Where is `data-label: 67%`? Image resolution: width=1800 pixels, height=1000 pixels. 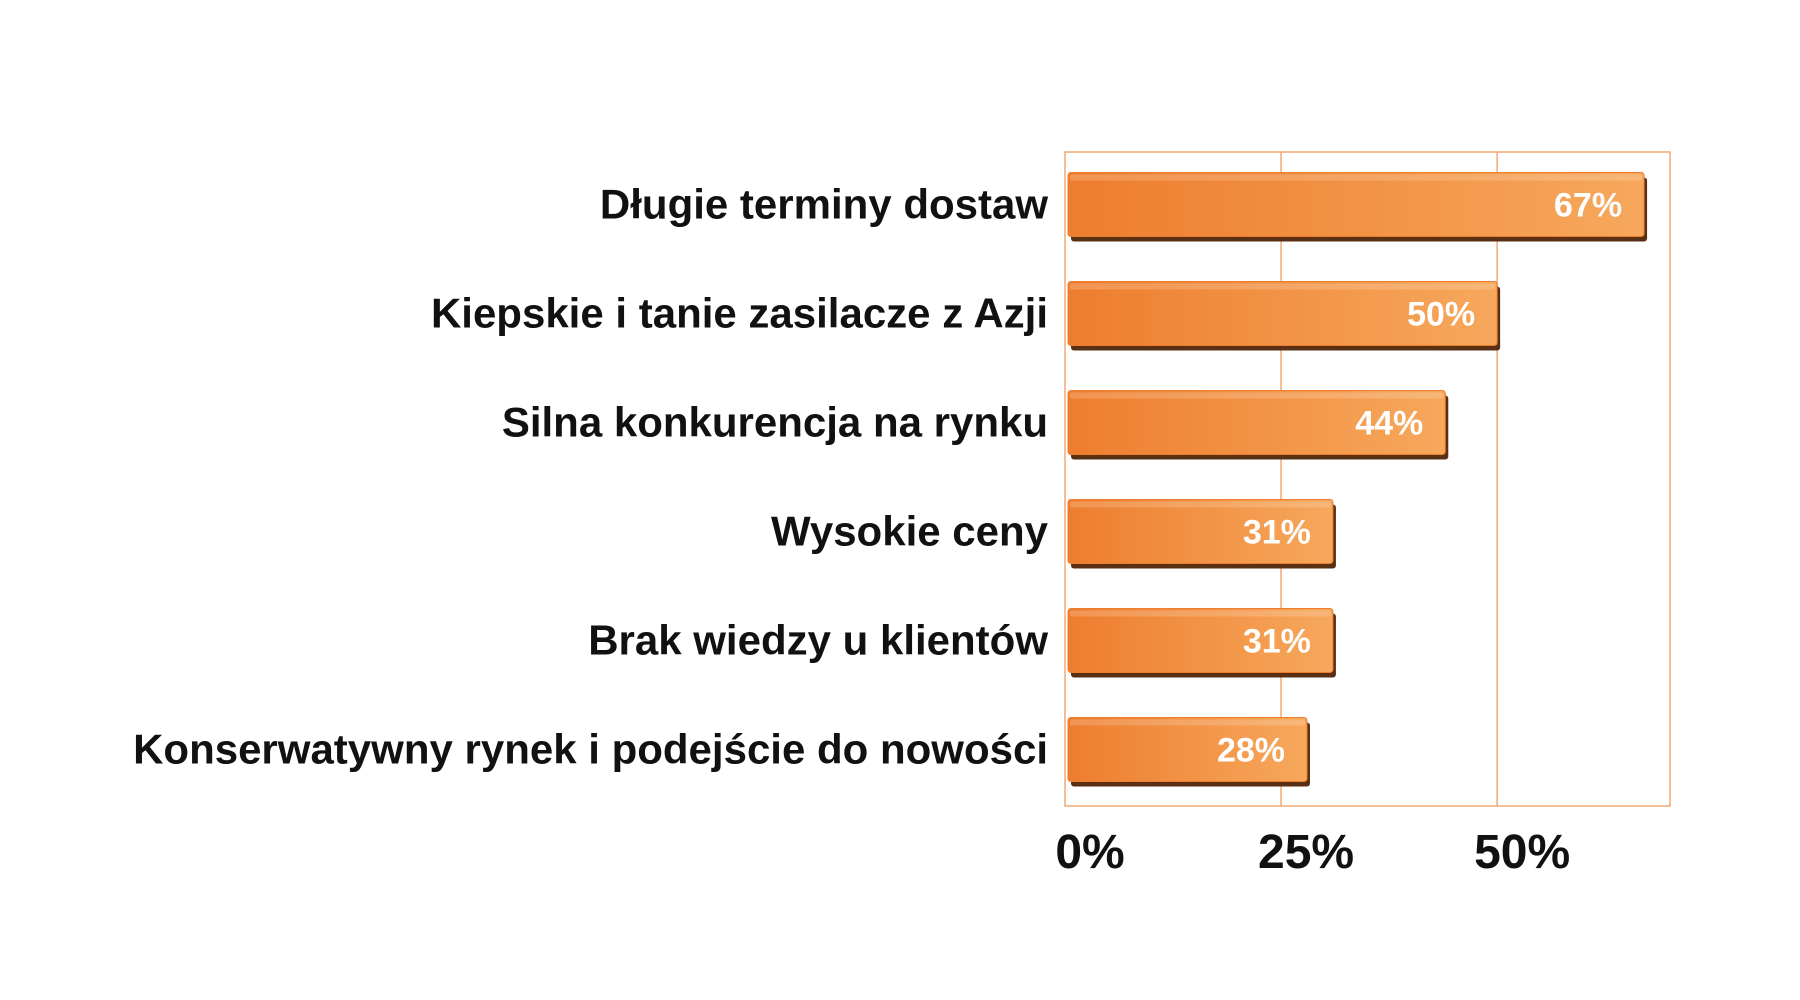 data-label: 67% is located at coordinates (1588, 206).